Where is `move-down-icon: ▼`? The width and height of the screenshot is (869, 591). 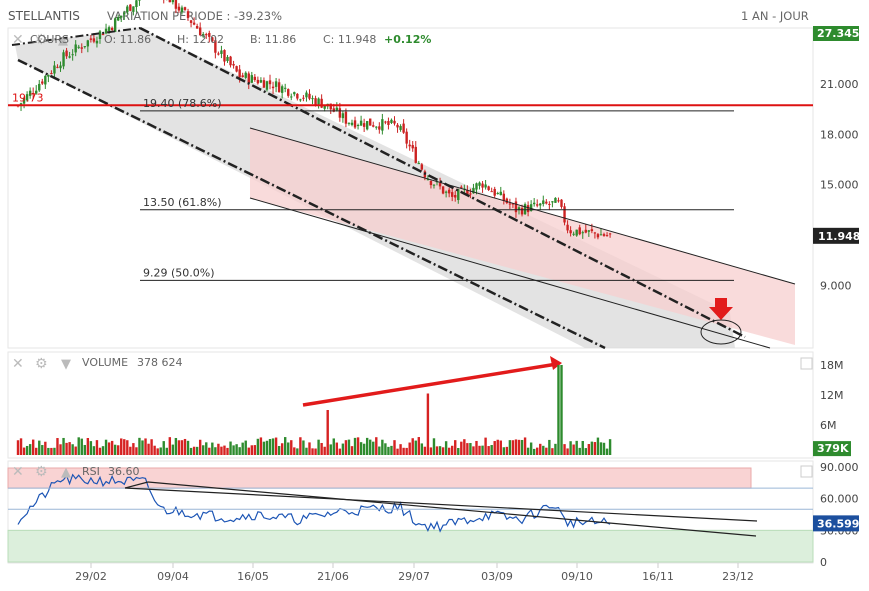
move-down-icon: ▼ is located at coordinates (66, 364).